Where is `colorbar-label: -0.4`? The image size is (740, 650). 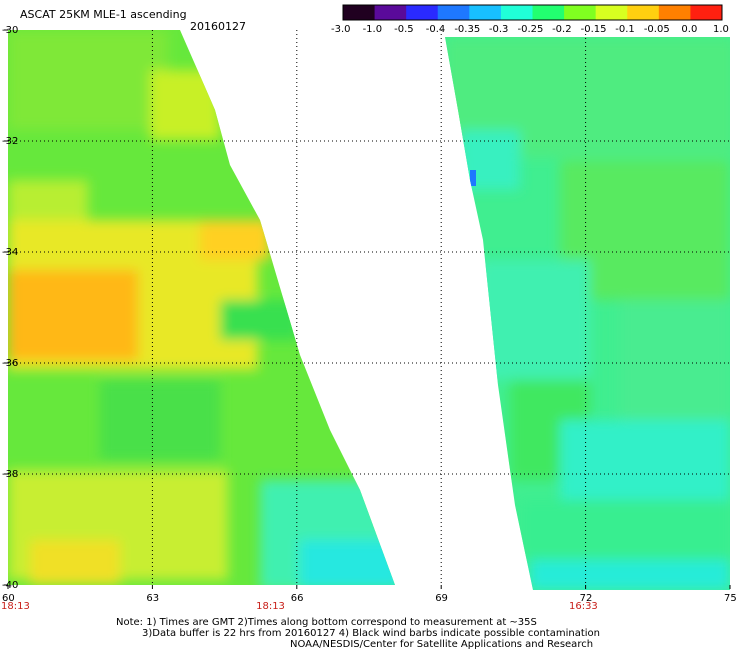 colorbar-label: -0.4 is located at coordinates (435, 29).